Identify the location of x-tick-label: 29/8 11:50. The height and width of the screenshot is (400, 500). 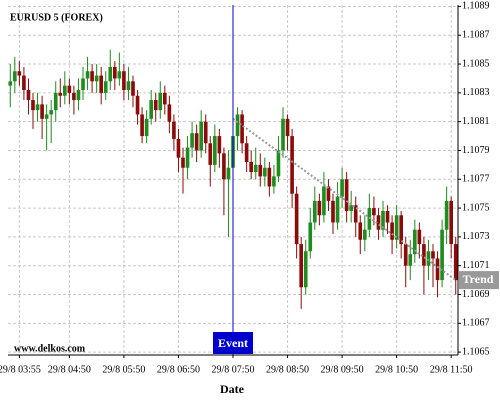
(451, 369).